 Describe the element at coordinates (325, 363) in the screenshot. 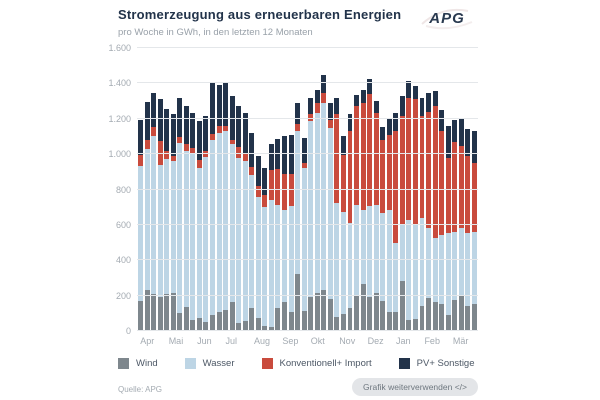

I see `legend-label: Konventionell+ Import` at that location.